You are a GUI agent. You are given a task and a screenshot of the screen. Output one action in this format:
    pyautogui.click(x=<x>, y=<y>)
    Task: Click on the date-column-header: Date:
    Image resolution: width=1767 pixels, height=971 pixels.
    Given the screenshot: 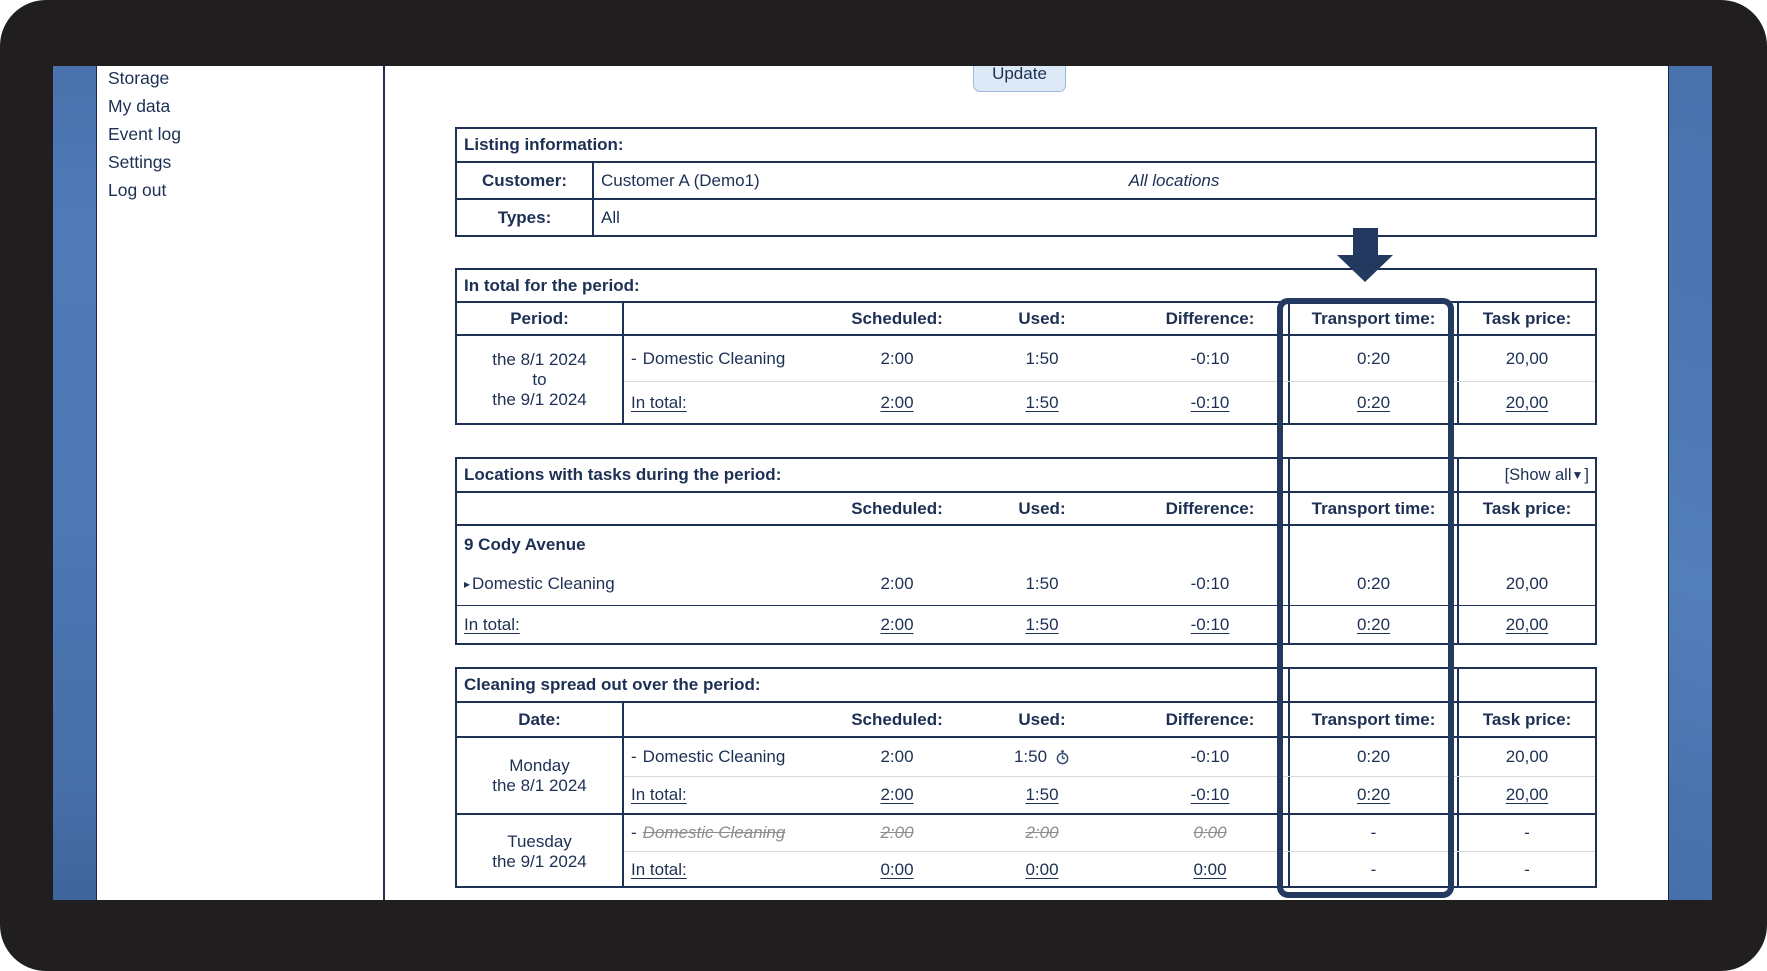 What is the action you would take?
    pyautogui.click(x=540, y=719)
    